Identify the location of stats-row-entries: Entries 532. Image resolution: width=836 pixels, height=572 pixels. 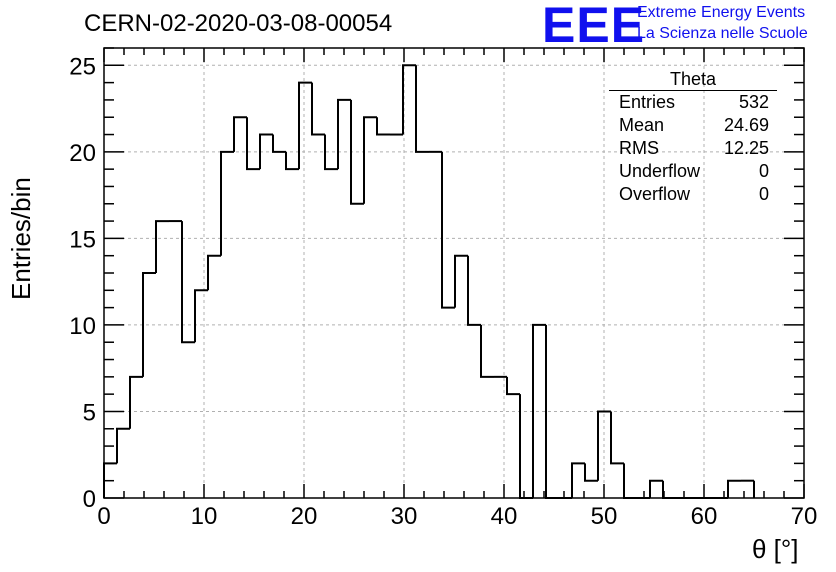
(693, 102).